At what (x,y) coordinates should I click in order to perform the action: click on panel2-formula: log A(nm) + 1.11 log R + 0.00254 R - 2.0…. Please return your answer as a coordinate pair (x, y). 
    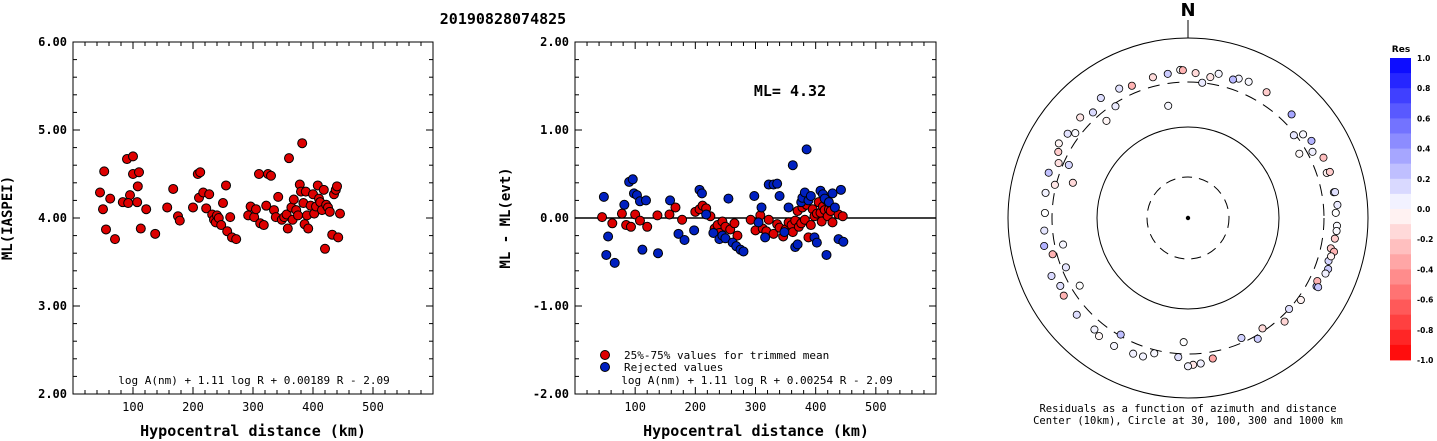
    Looking at the image, I should click on (757, 380).